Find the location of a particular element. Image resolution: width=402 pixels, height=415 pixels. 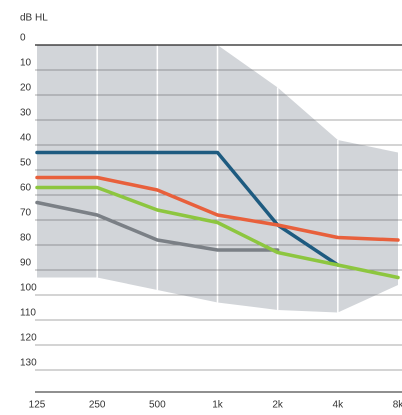

y-tick-label: 10 is located at coordinates (26, 63).